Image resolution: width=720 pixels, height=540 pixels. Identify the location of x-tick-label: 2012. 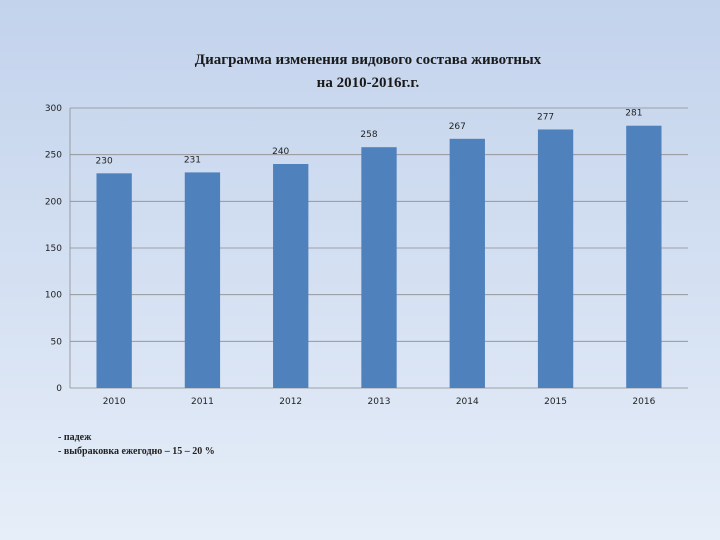
(290, 402).